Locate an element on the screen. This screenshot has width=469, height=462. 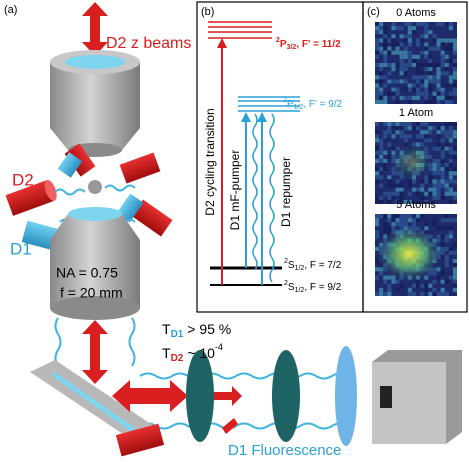
na-label: NA = 0.75 is located at coordinates (87, 273).